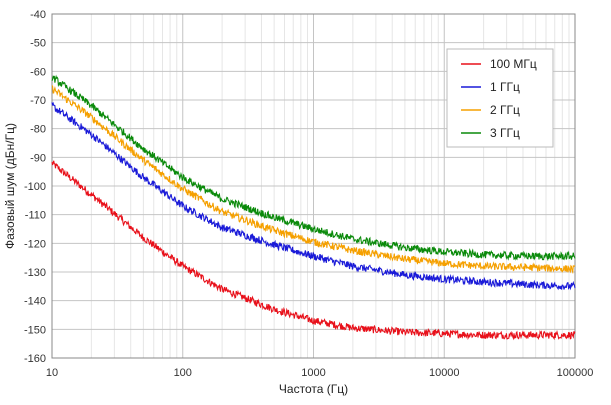 Image resolution: width=611 pixels, height=405 pixels. I want to click on y-tick-label: -160, so click(35, 359).